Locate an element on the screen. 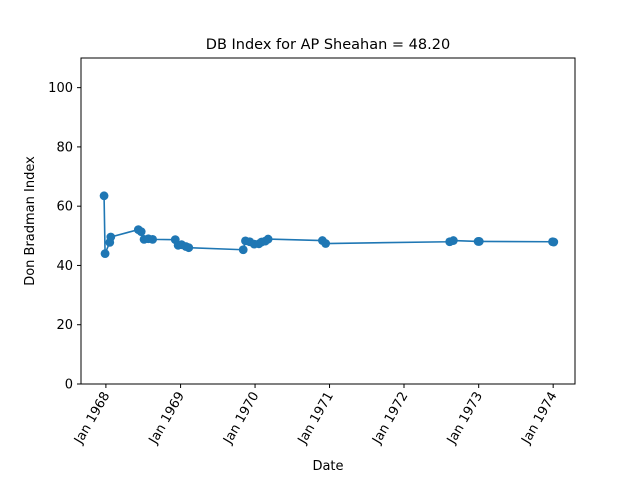 The height and width of the screenshot is (484, 640). chart-title: DB Index for AP Sheahan = 48.20 is located at coordinates (328, 45).